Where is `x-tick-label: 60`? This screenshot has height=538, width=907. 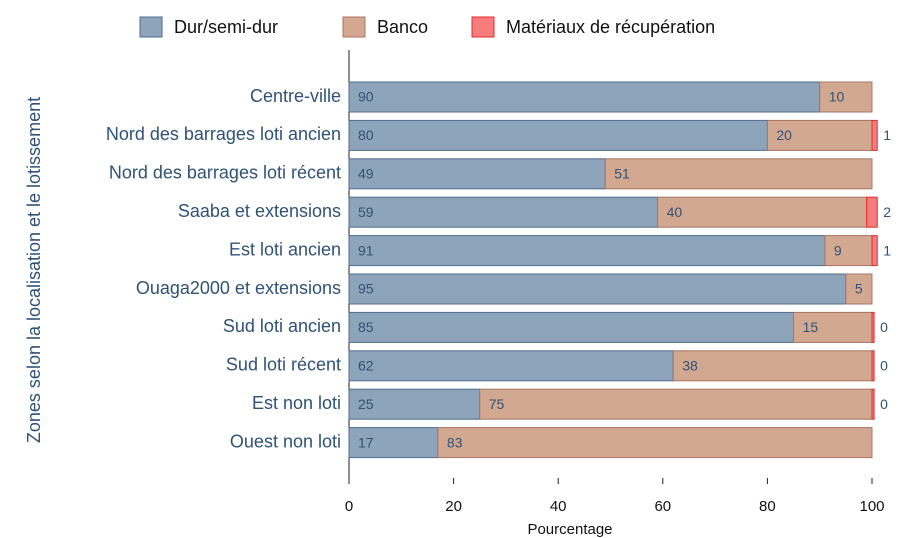
x-tick-label: 60 is located at coordinates (662, 506).